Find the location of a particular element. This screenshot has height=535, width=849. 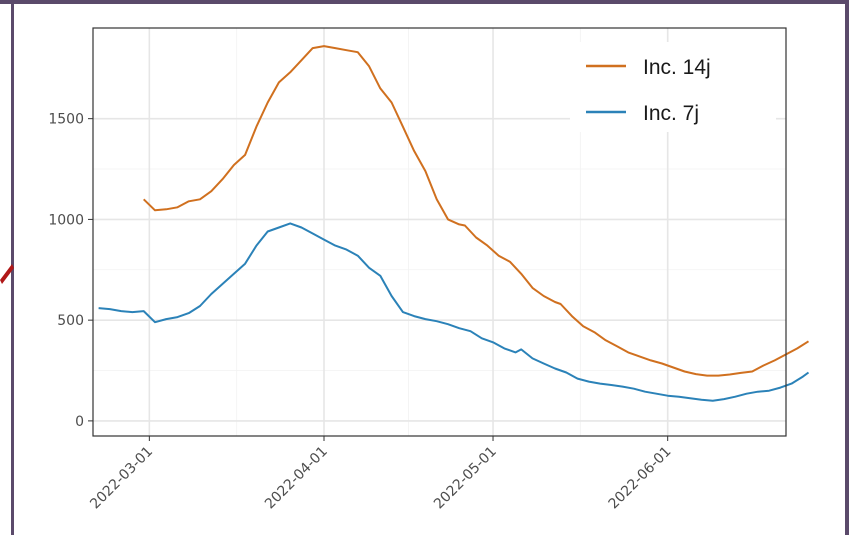

x-tick-label: 2022-03-01 is located at coordinates (121, 478).